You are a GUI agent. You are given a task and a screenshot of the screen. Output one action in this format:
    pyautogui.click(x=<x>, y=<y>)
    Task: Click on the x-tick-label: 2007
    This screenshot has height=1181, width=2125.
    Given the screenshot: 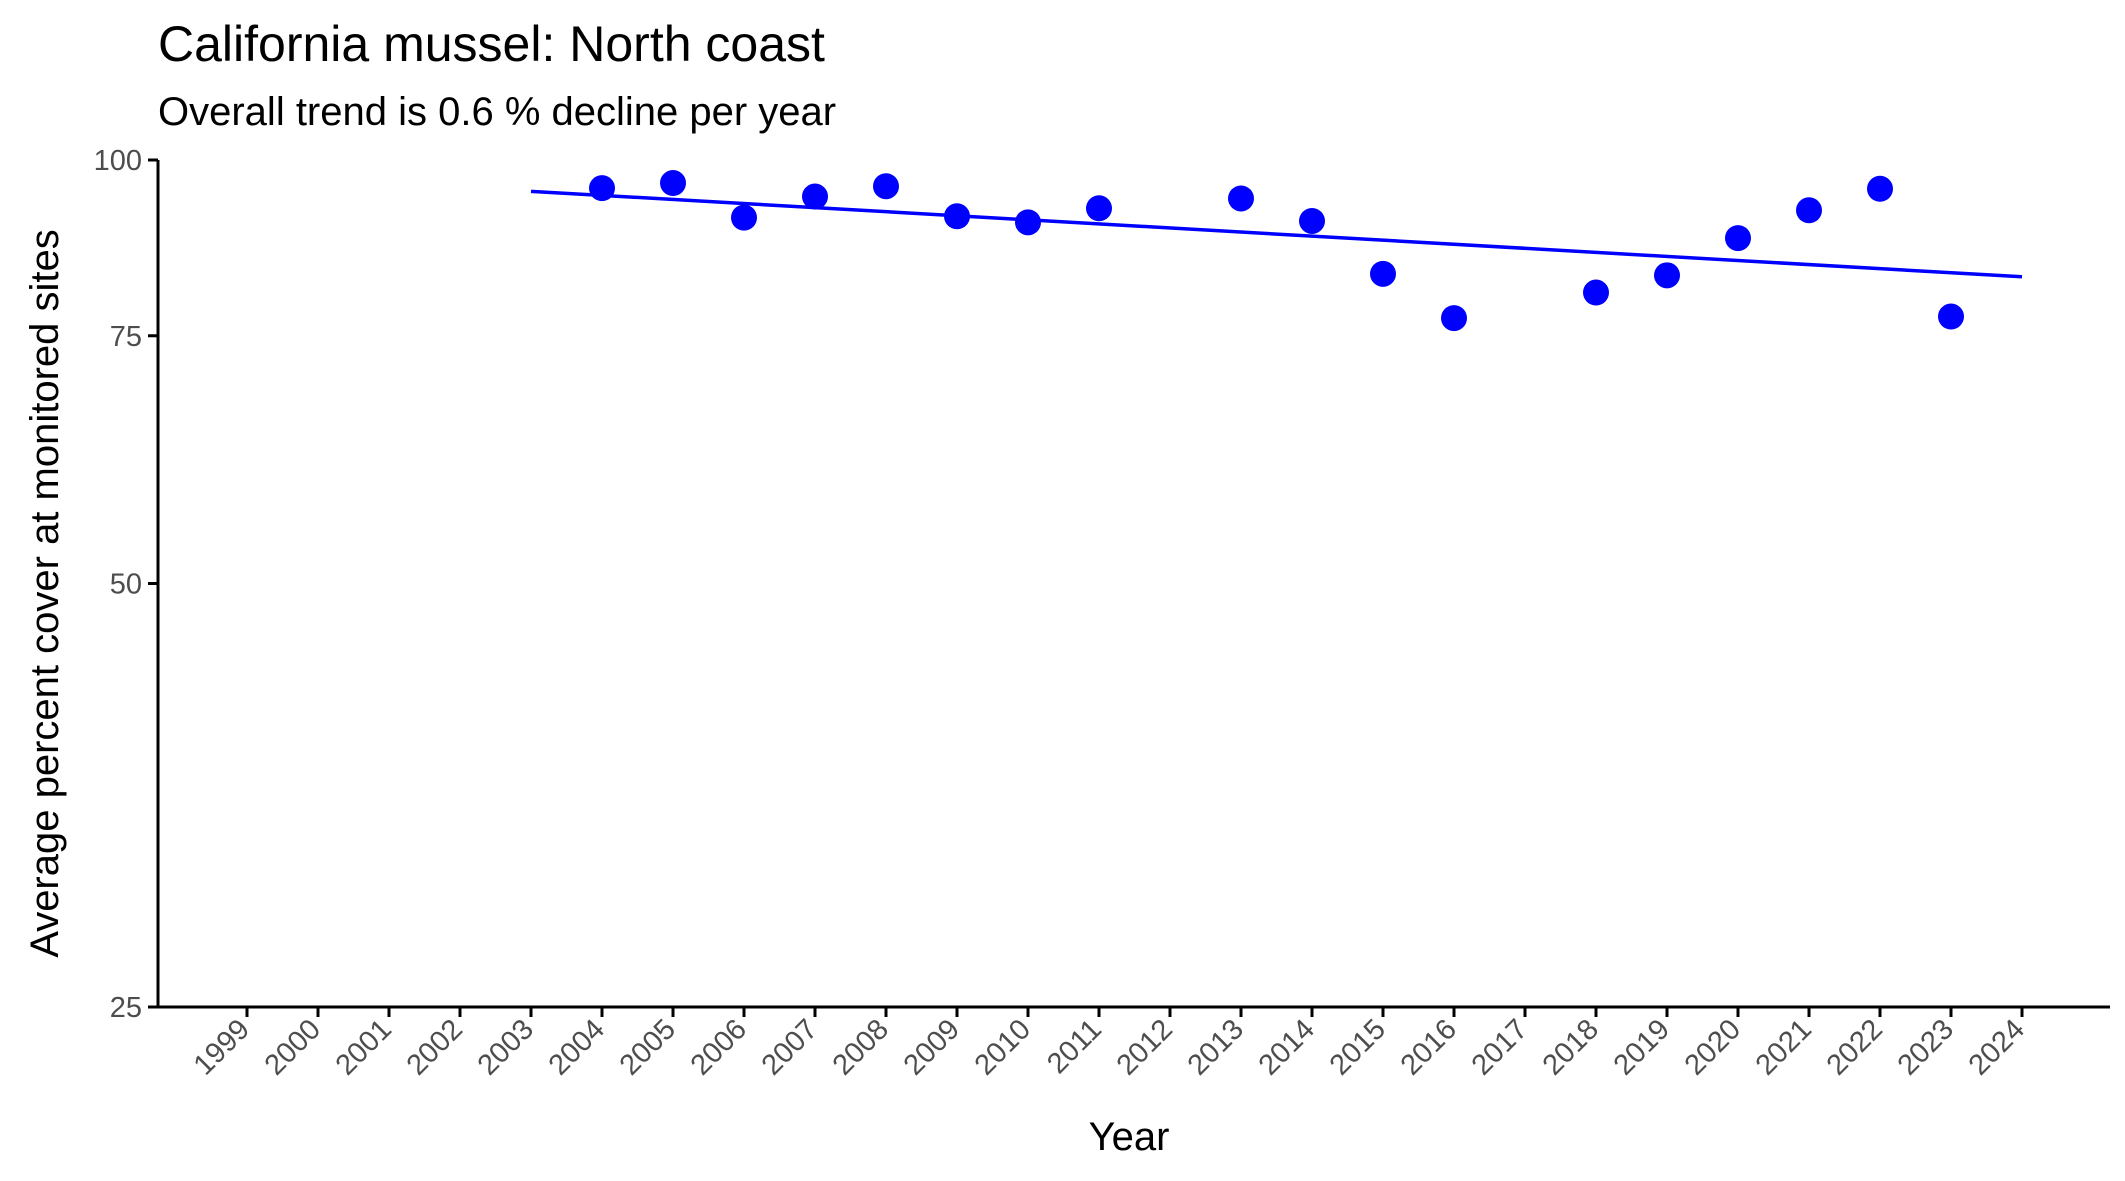 What is the action you would take?
    pyautogui.click(x=790, y=1047)
    